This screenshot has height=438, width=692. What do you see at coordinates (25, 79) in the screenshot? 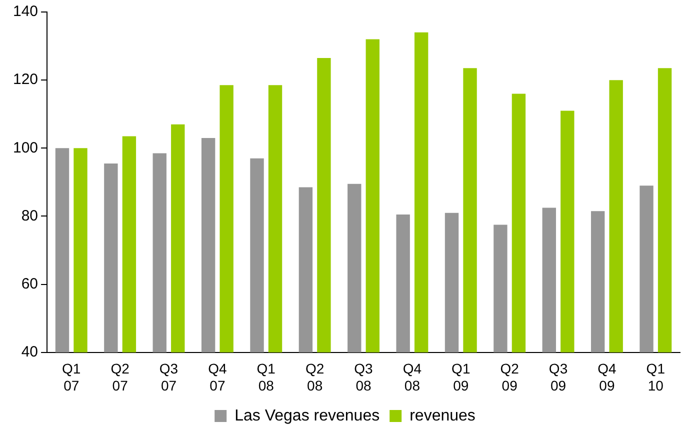
I see `y-tick-label: 120` at bounding box center [25, 79].